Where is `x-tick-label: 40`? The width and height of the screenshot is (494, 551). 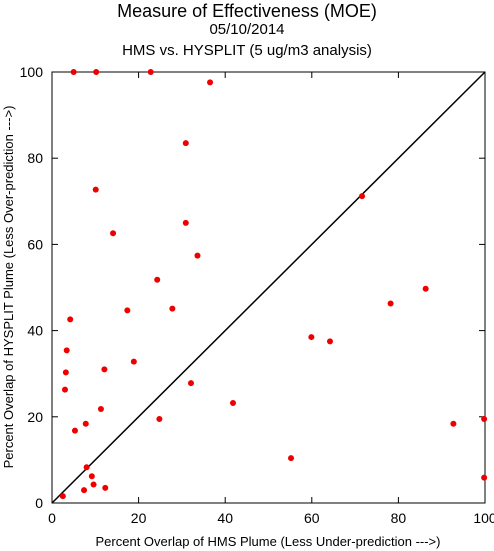
x-tick-label: 40 is located at coordinates (225, 518).